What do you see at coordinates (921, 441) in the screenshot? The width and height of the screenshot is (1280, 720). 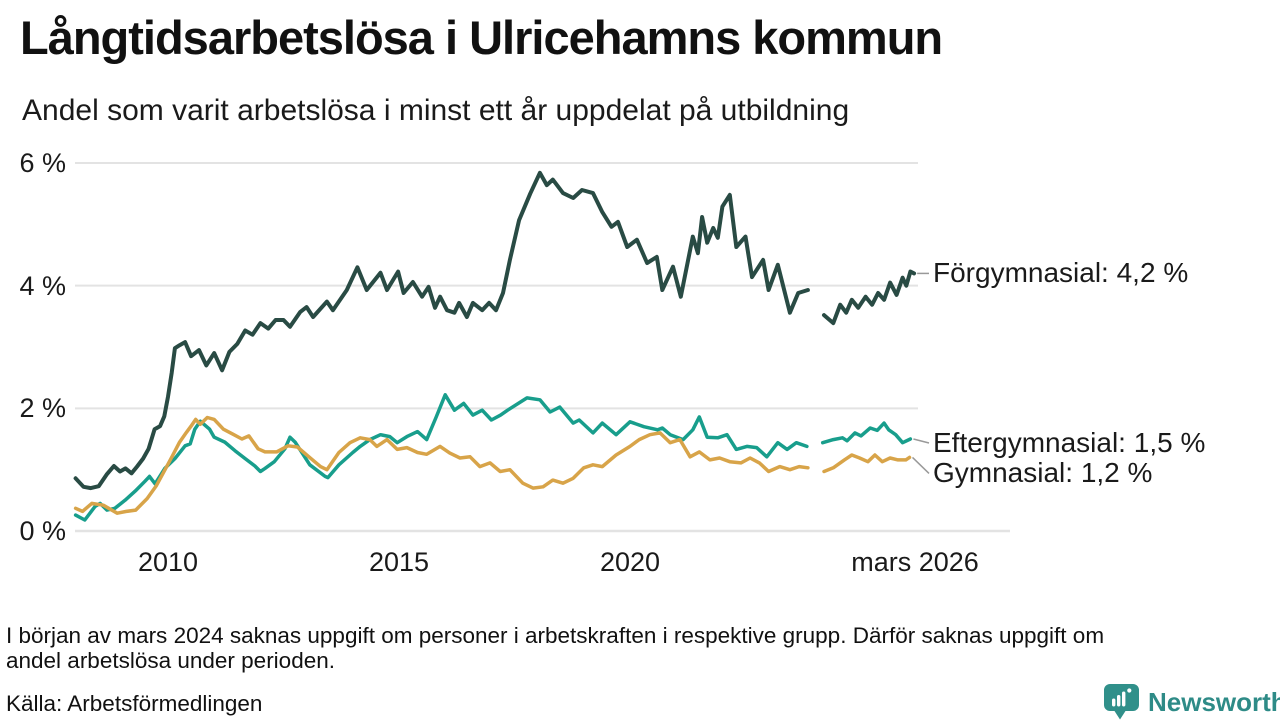 I see `leader-line-eftergymnasial` at bounding box center [921, 441].